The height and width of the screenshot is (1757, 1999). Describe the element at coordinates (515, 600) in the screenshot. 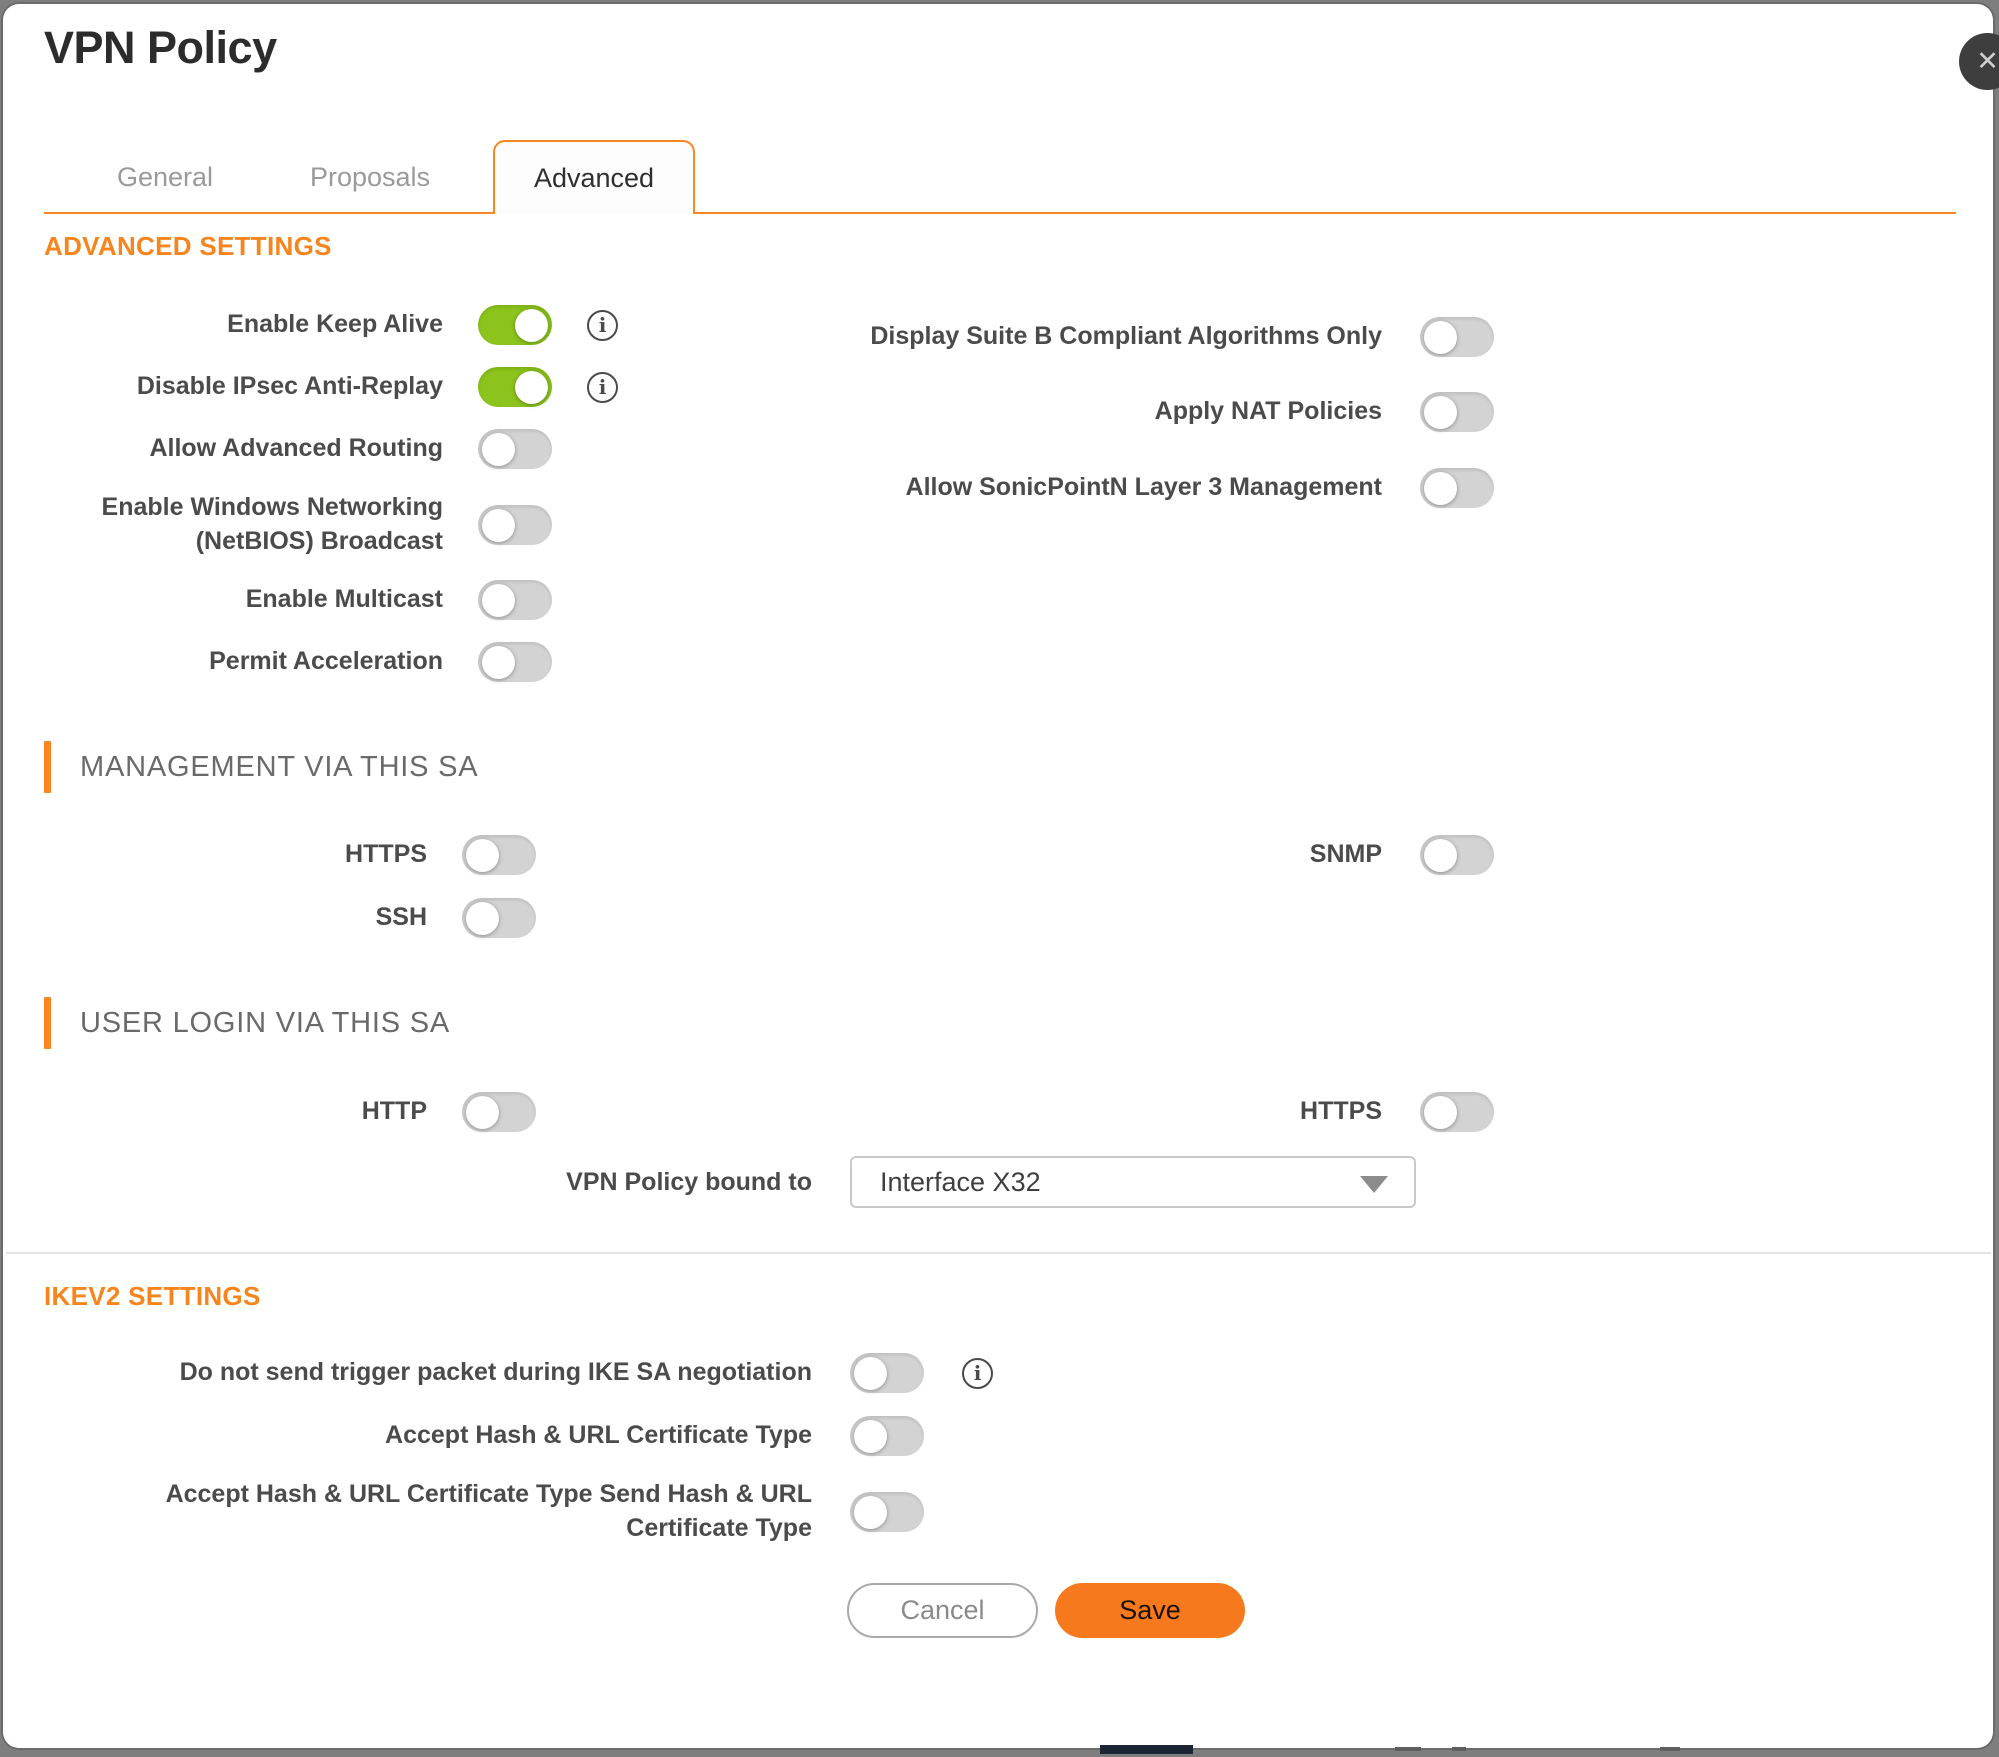

I see `toggle-enable-multicast` at that location.